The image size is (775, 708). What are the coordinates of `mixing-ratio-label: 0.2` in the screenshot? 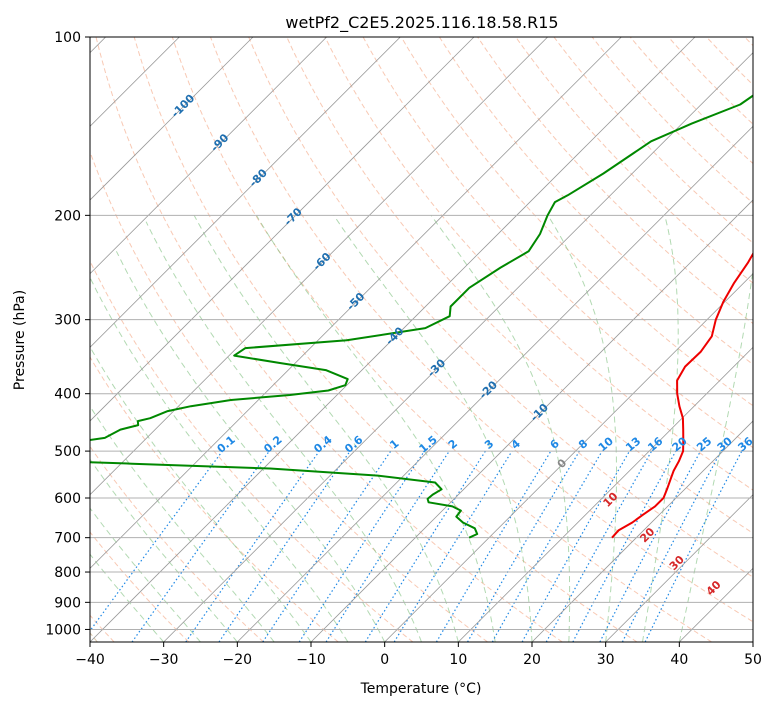 It's located at (272, 444).